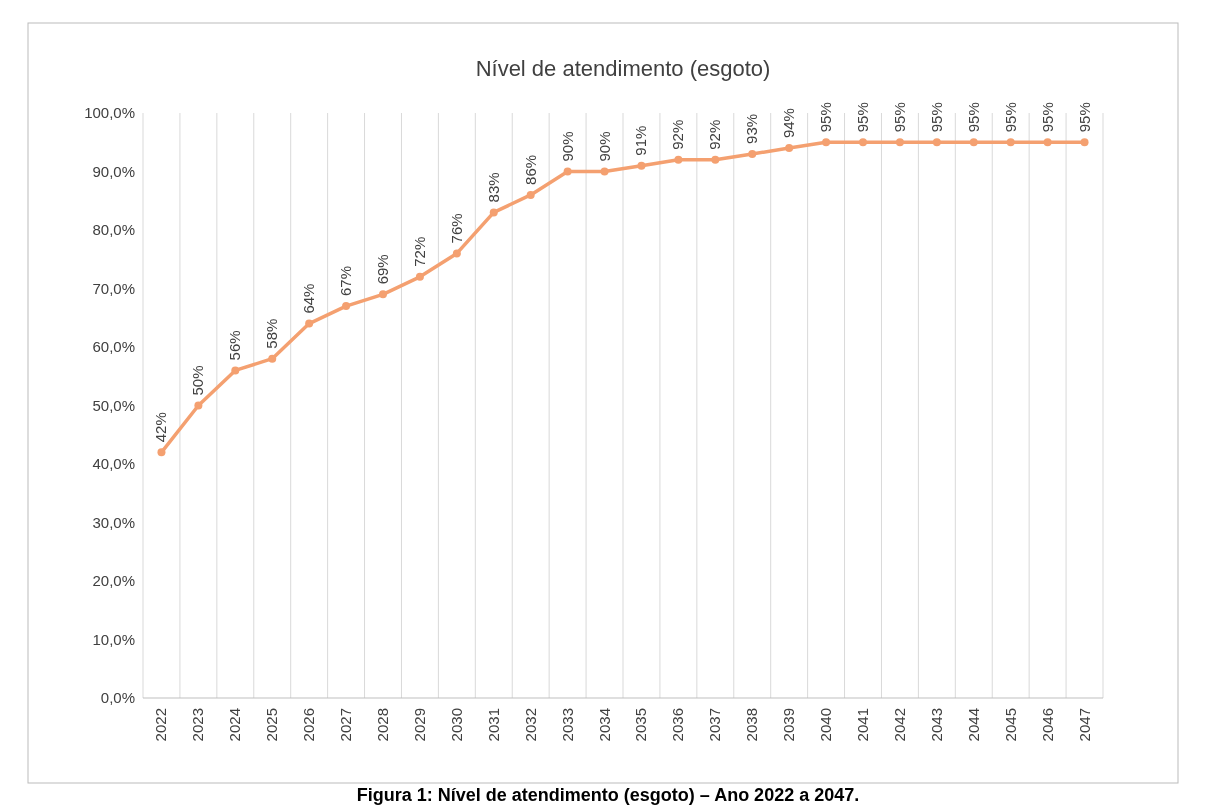 Image resolution: width=1217 pixels, height=811 pixels. I want to click on x-tick-label: 2028, so click(382, 725).